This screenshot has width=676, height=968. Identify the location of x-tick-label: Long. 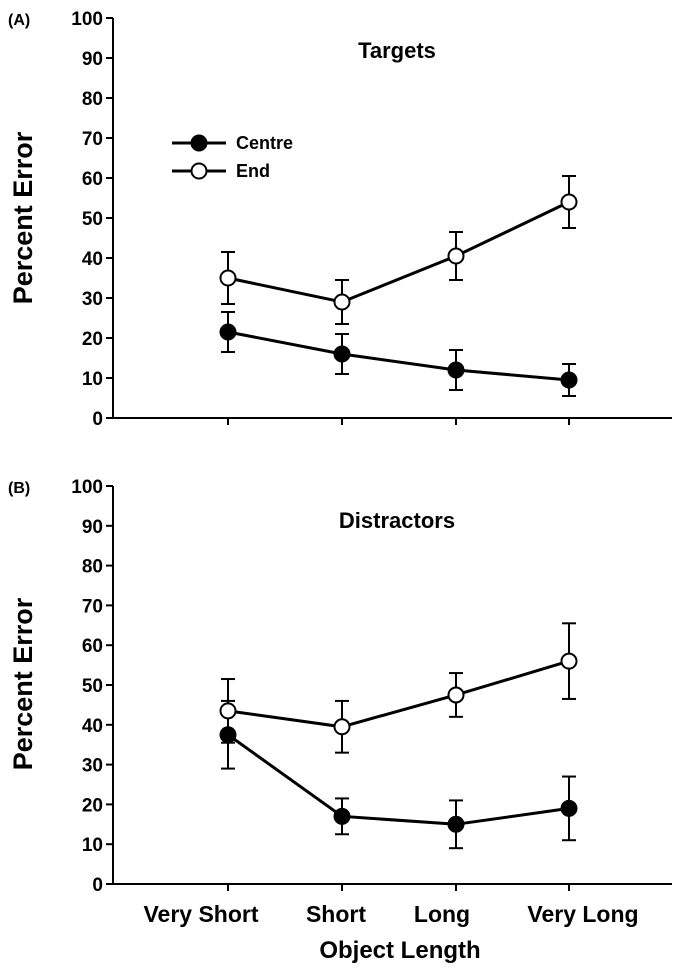
(442, 914).